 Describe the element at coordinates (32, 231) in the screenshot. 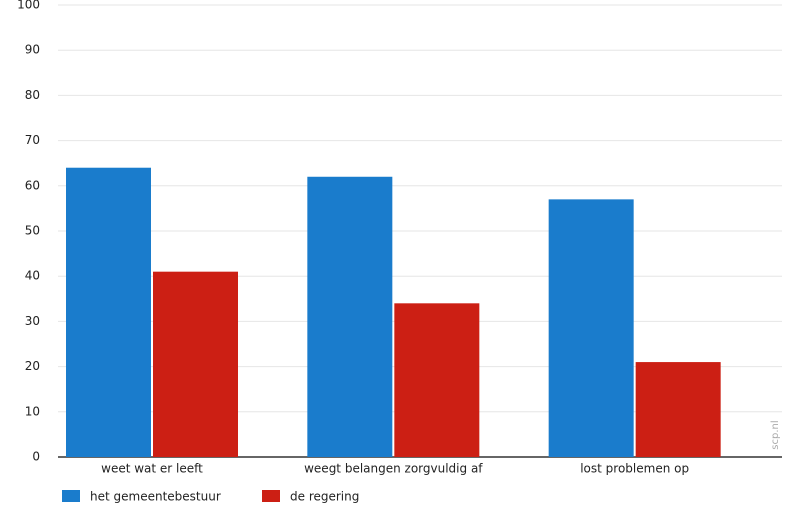

I see `y-tick-label: 50` at that location.